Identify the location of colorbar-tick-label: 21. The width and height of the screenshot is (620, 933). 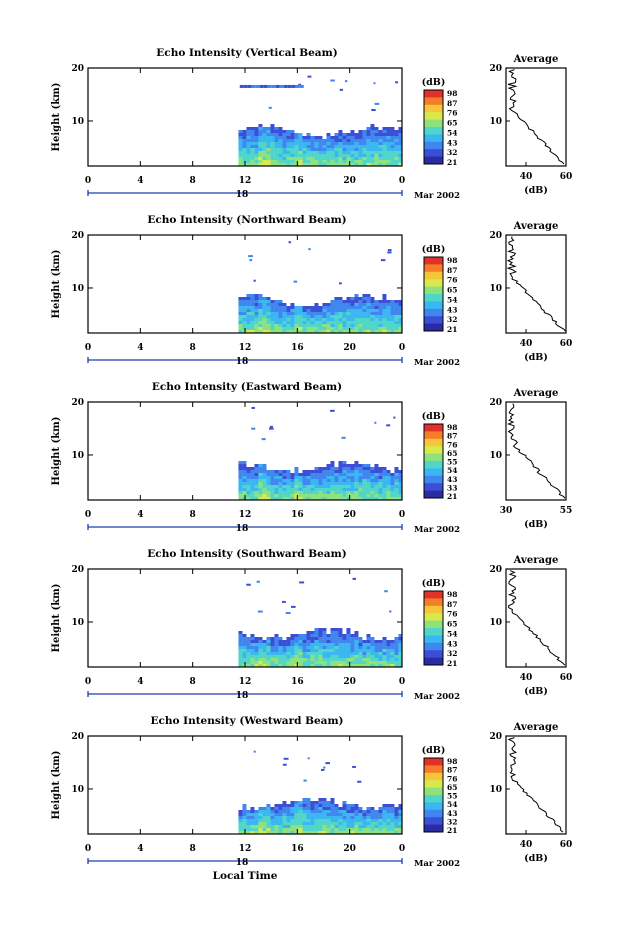
(452, 663).